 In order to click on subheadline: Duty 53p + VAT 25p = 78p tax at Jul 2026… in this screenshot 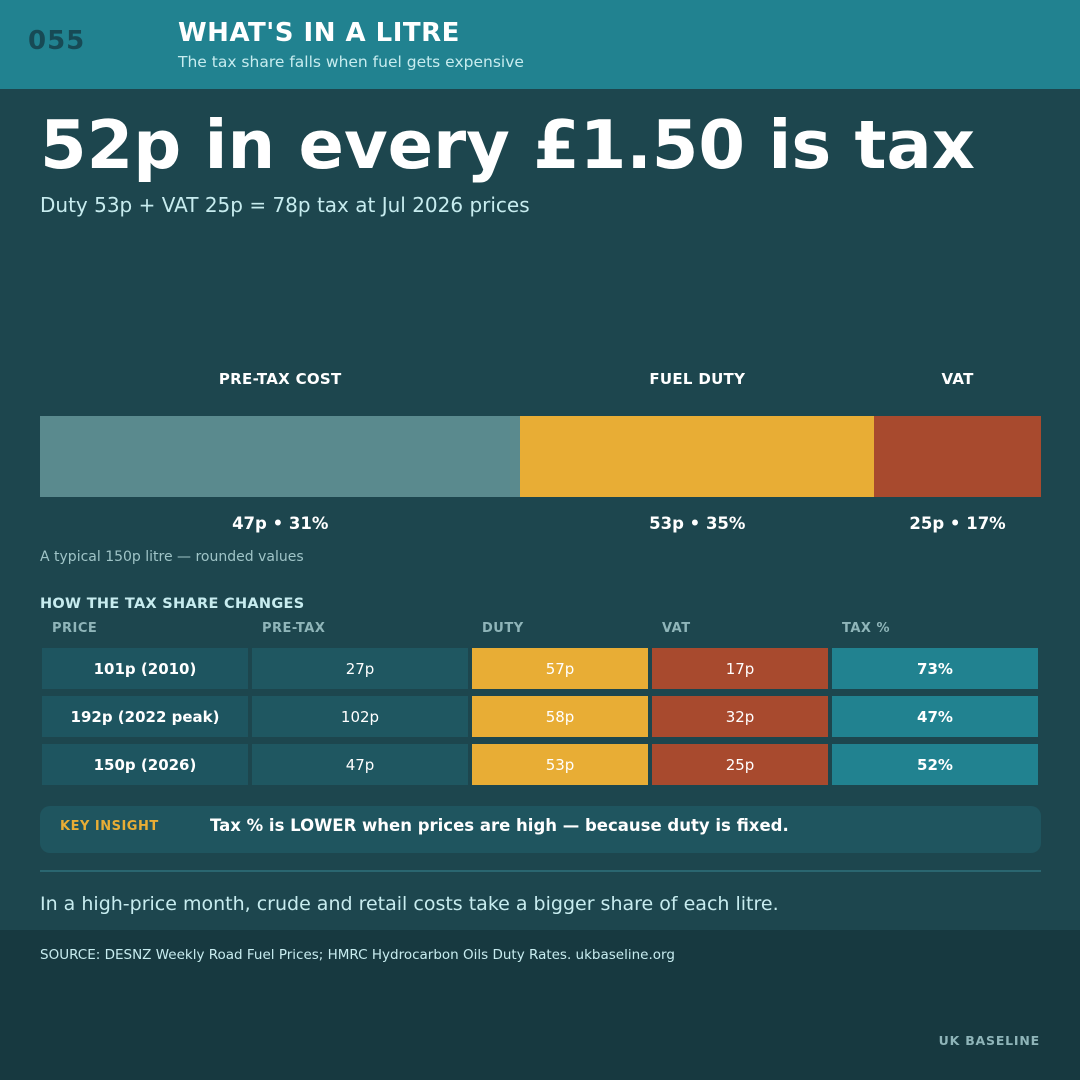, I will do `click(285, 205)`.